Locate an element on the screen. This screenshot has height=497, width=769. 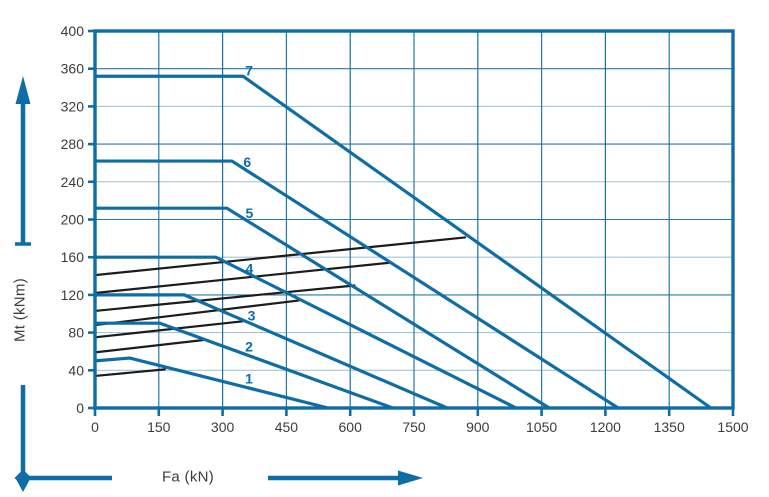
y-tick-label-0: 0 is located at coordinates (80, 408).